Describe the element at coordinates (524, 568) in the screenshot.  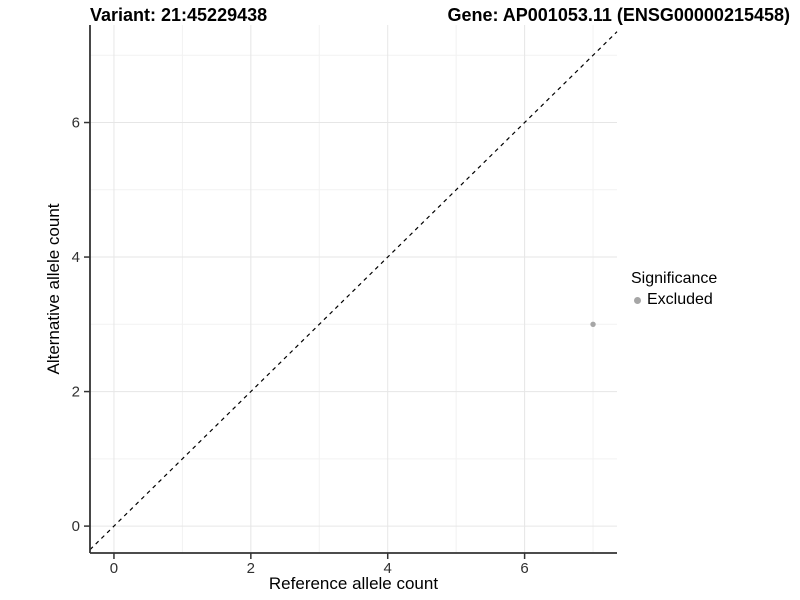
I see `x-tick-label: 6` at that location.